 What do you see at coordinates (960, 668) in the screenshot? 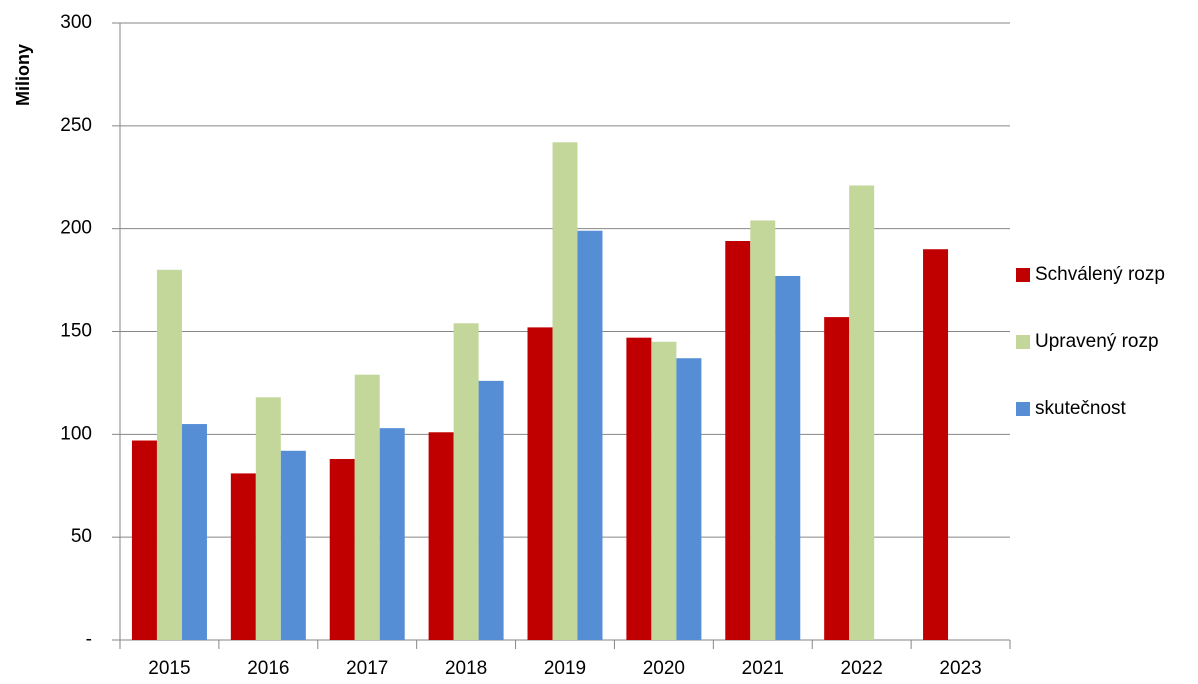
I see `x-tick-label: 2023` at bounding box center [960, 668].